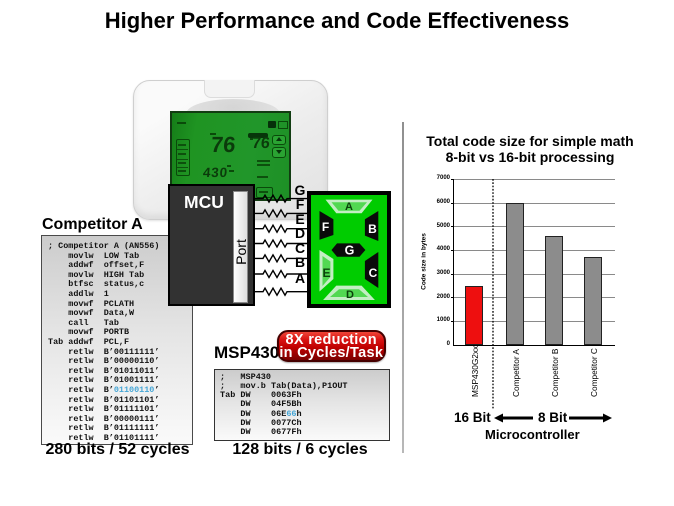  What do you see at coordinates (349, 207) in the screenshot?
I see `svg-text: A` at bounding box center [349, 207].